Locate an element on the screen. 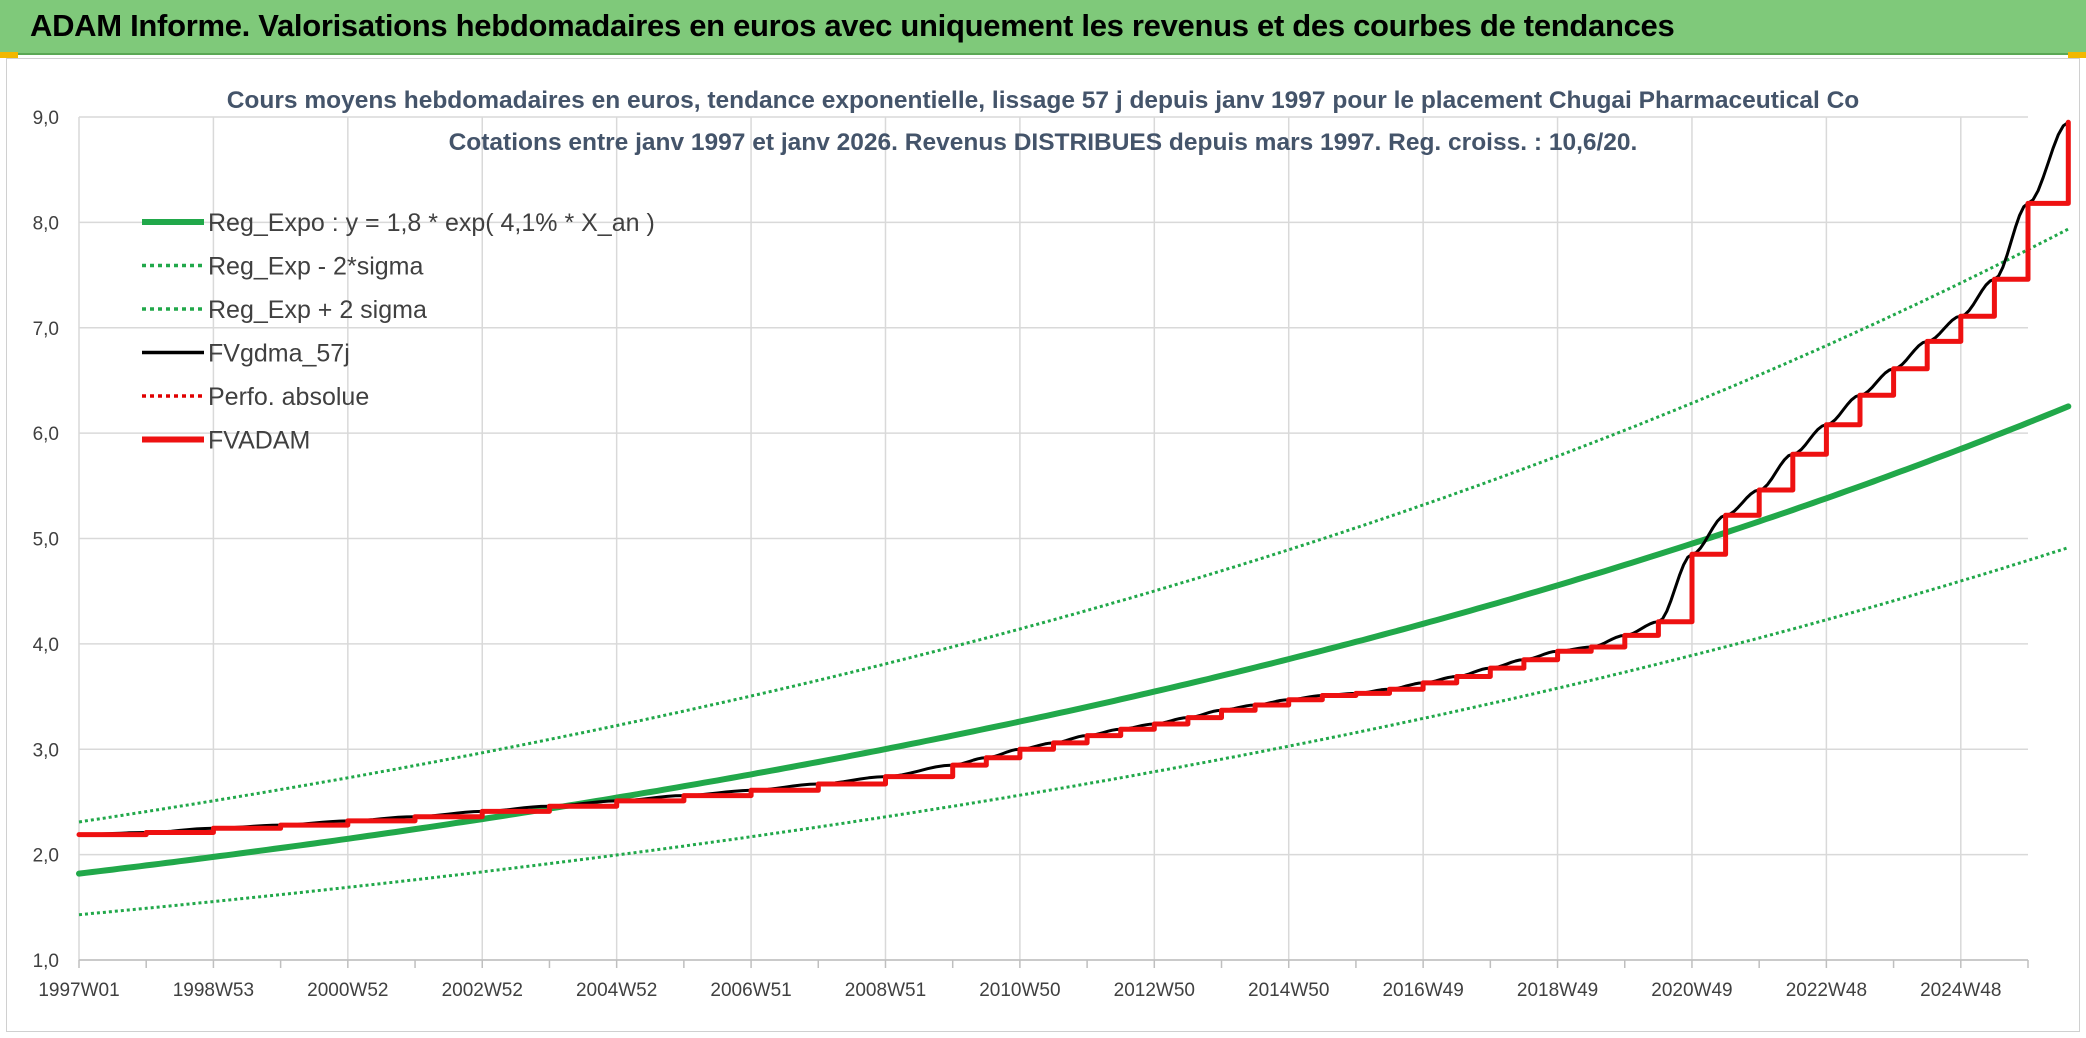  legend-label: FVADAM is located at coordinates (259, 441).